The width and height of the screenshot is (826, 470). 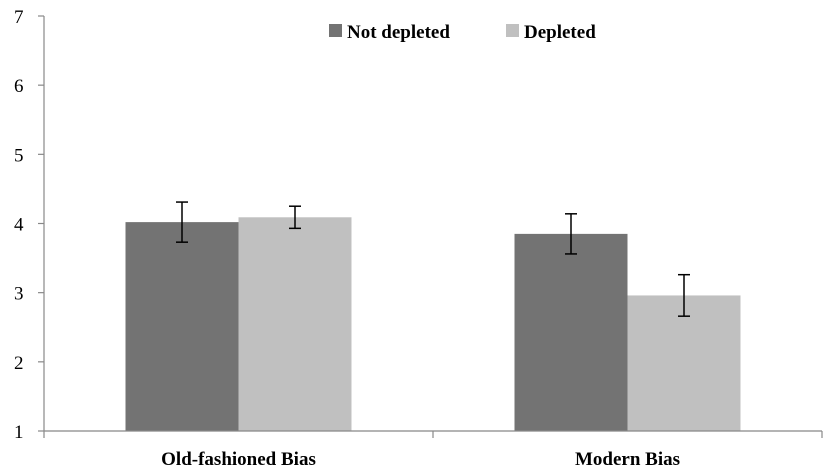 What do you see at coordinates (19, 155) in the screenshot?
I see `y-tick-label: 5` at bounding box center [19, 155].